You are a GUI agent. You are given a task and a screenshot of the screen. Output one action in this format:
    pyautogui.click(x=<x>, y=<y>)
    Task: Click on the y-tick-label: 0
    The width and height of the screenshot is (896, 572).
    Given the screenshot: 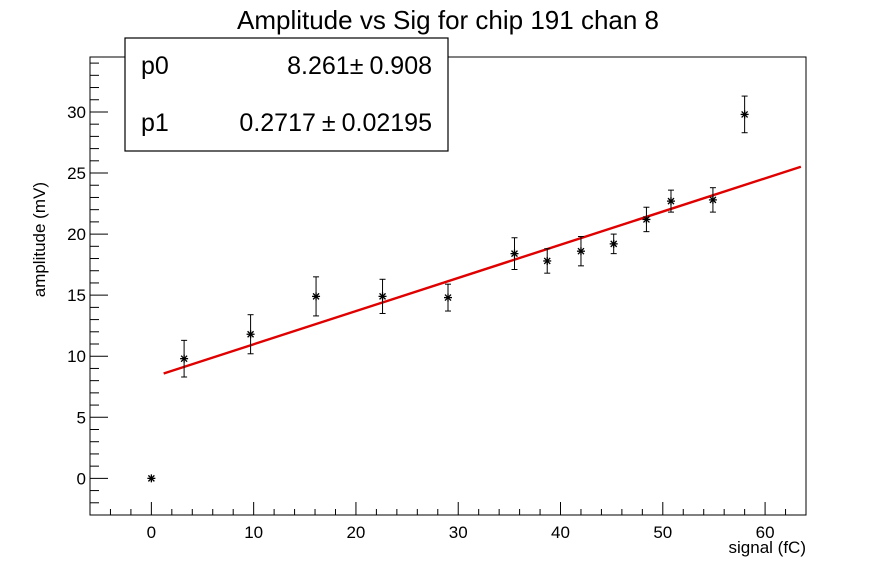 What is the action you would take?
    pyautogui.click(x=81, y=478)
    